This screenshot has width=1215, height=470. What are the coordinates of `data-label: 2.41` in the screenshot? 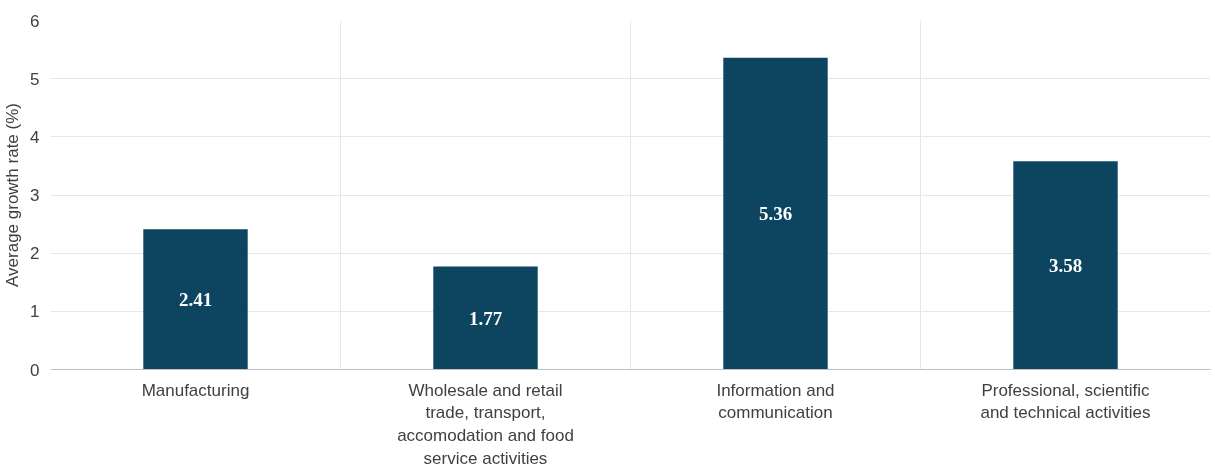 It's located at (195, 299).